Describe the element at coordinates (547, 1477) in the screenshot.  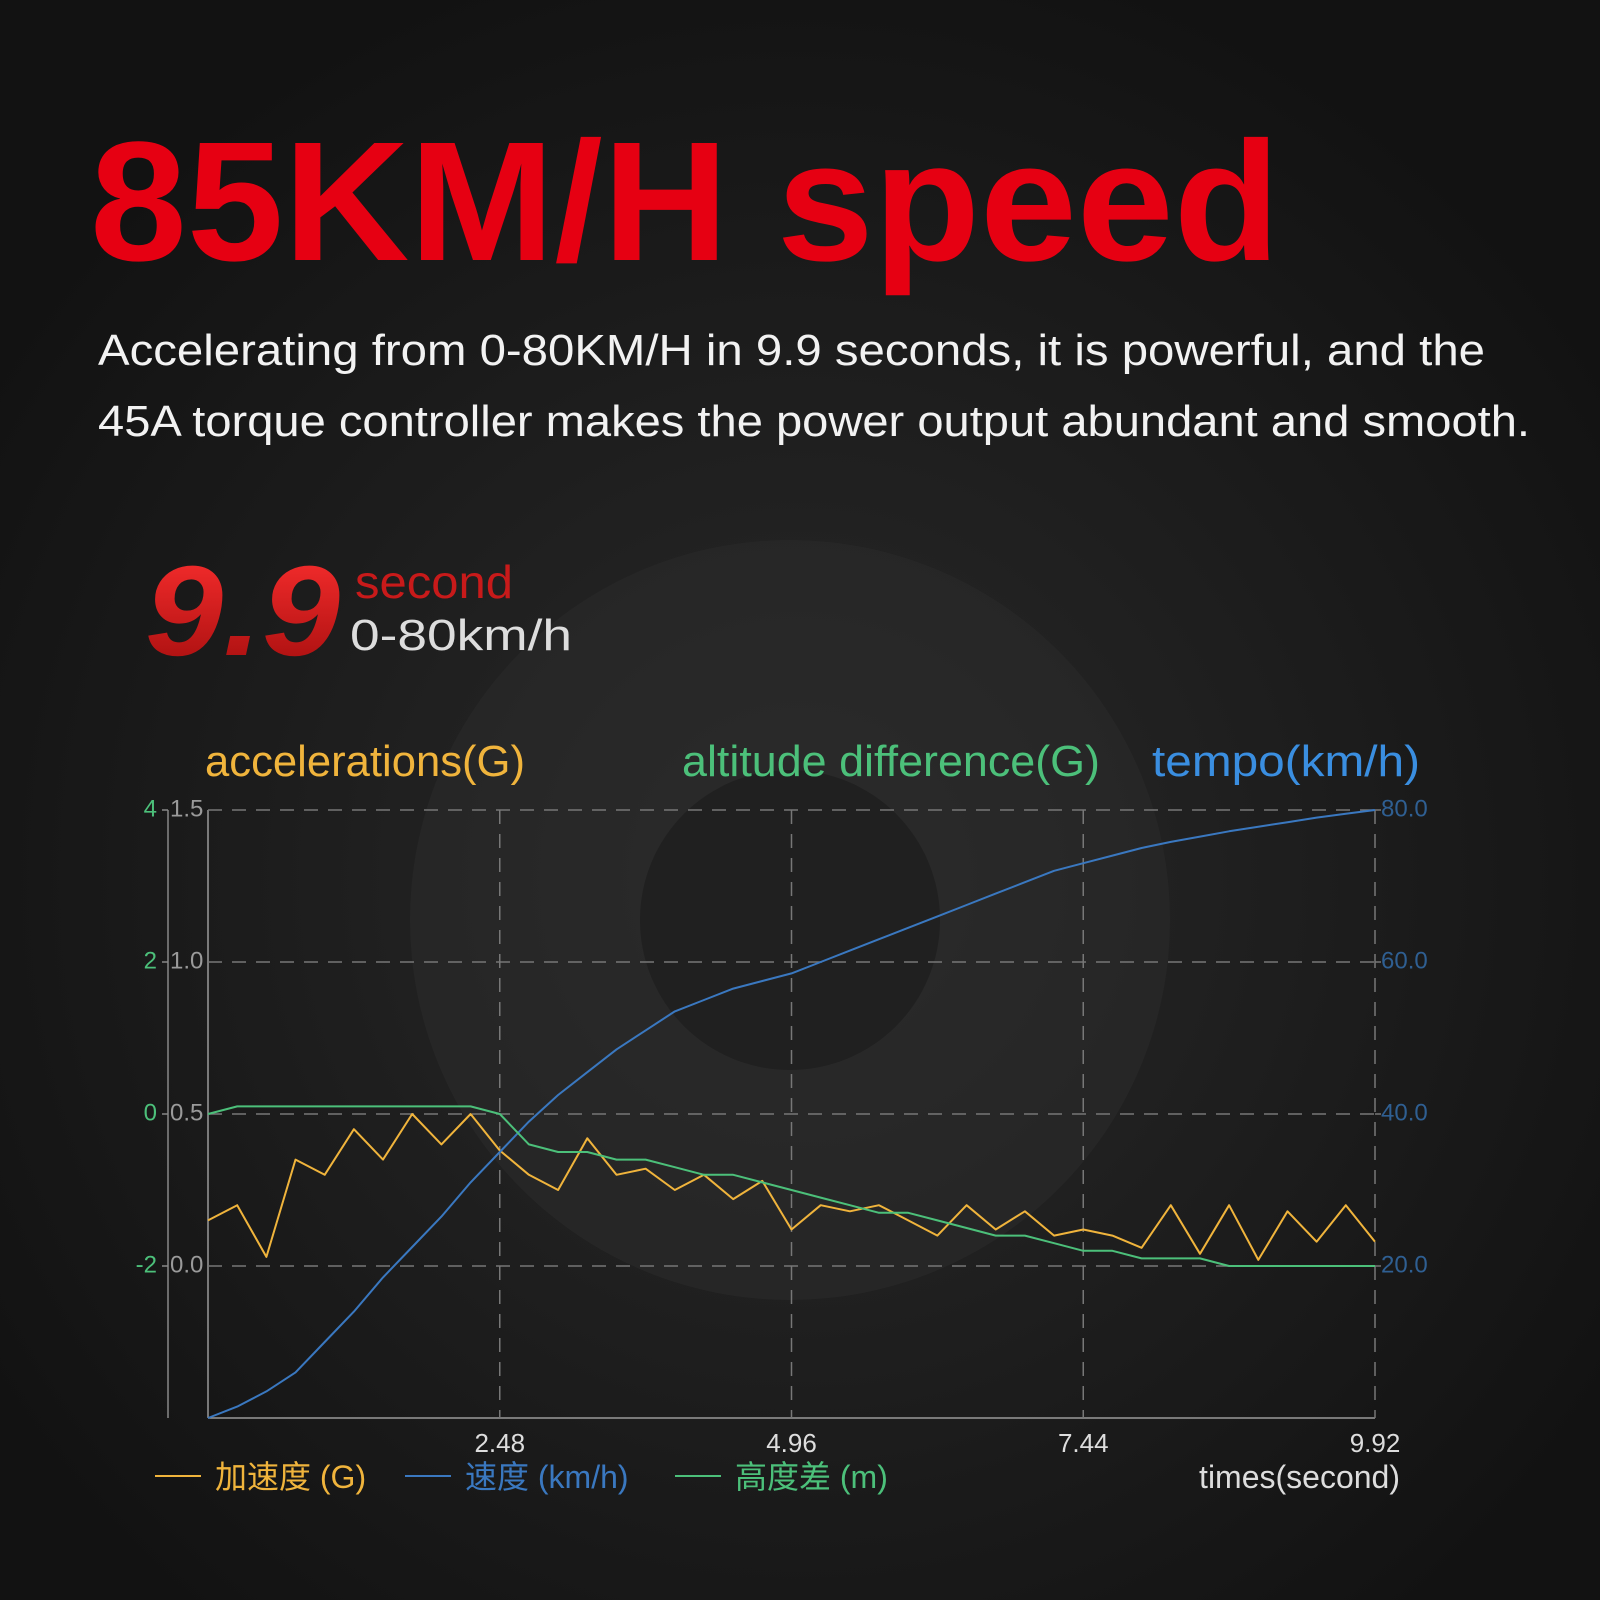
I see `legend-label: 速度 (km/h)` at that location.